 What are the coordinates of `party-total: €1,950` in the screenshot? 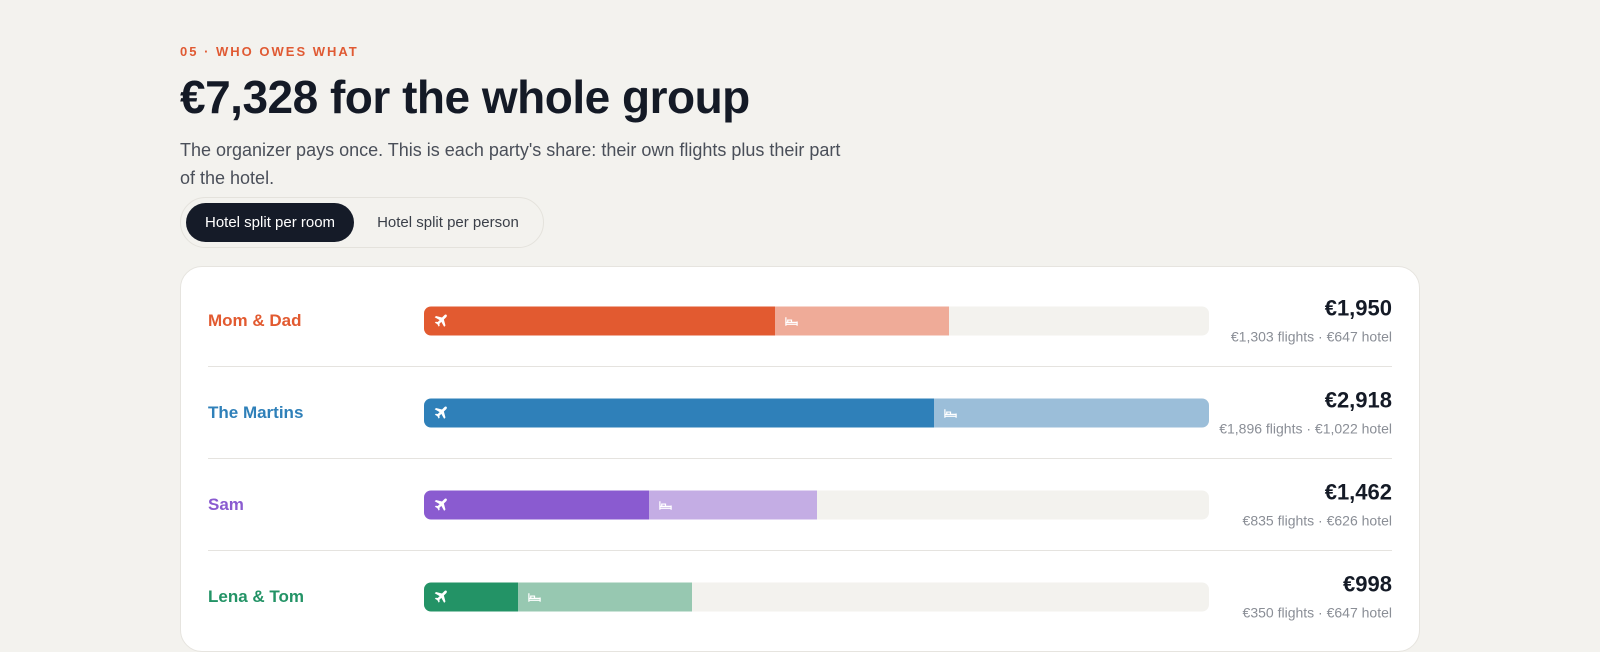 It's located at (1358, 308).